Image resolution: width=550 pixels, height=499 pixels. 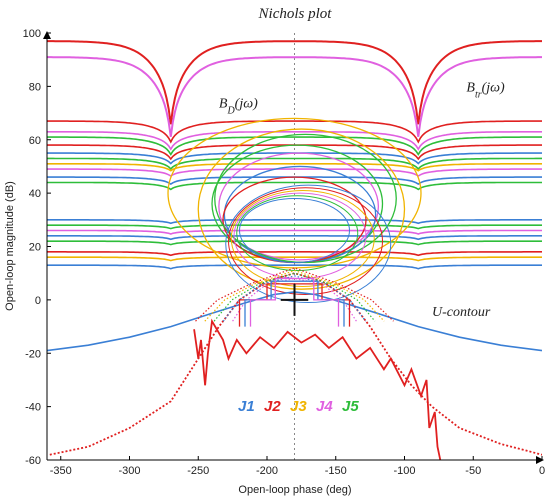 What do you see at coordinates (267, 471) in the screenshot?
I see `x-tick-label: -200` at bounding box center [267, 471].